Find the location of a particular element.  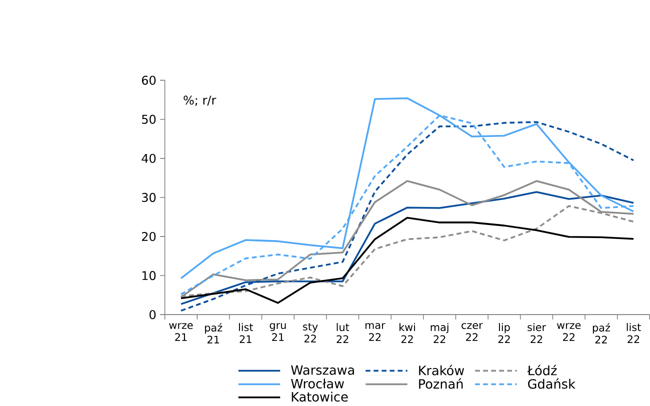

x-tick-label: paź 21 is located at coordinates (213, 333).